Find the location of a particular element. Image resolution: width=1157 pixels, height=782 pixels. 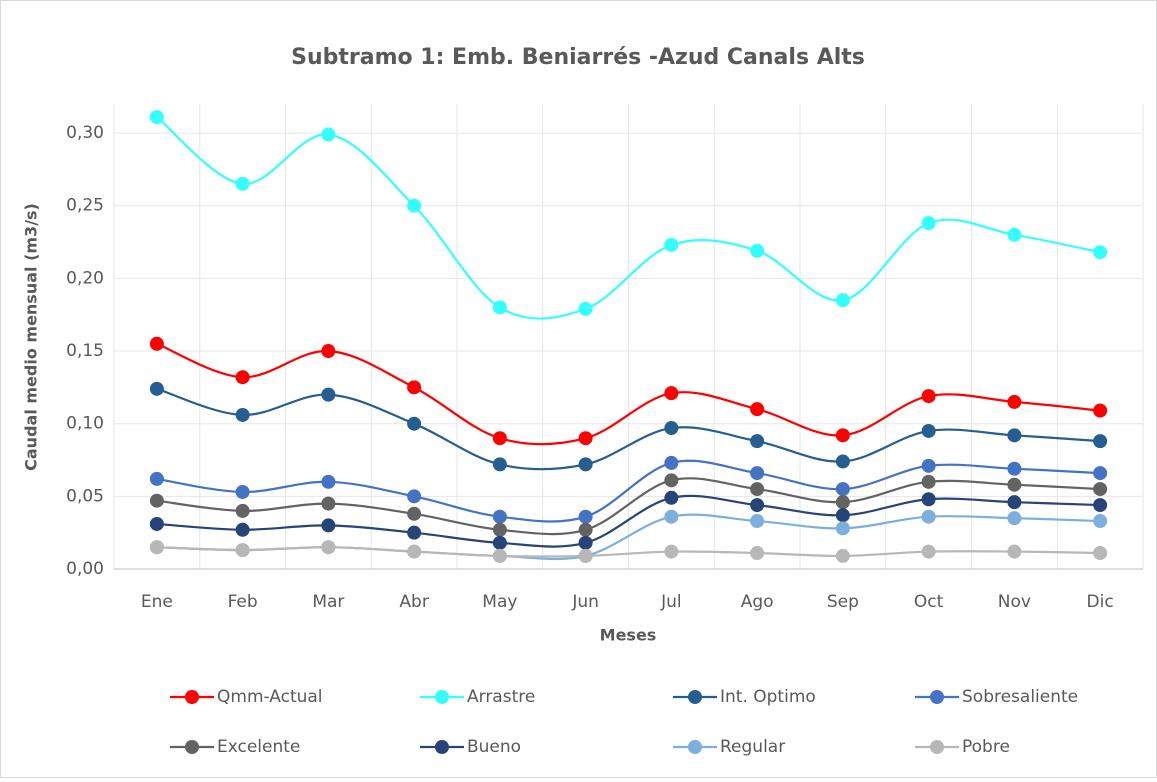

x-tick-label: Jun is located at coordinates (585, 602).